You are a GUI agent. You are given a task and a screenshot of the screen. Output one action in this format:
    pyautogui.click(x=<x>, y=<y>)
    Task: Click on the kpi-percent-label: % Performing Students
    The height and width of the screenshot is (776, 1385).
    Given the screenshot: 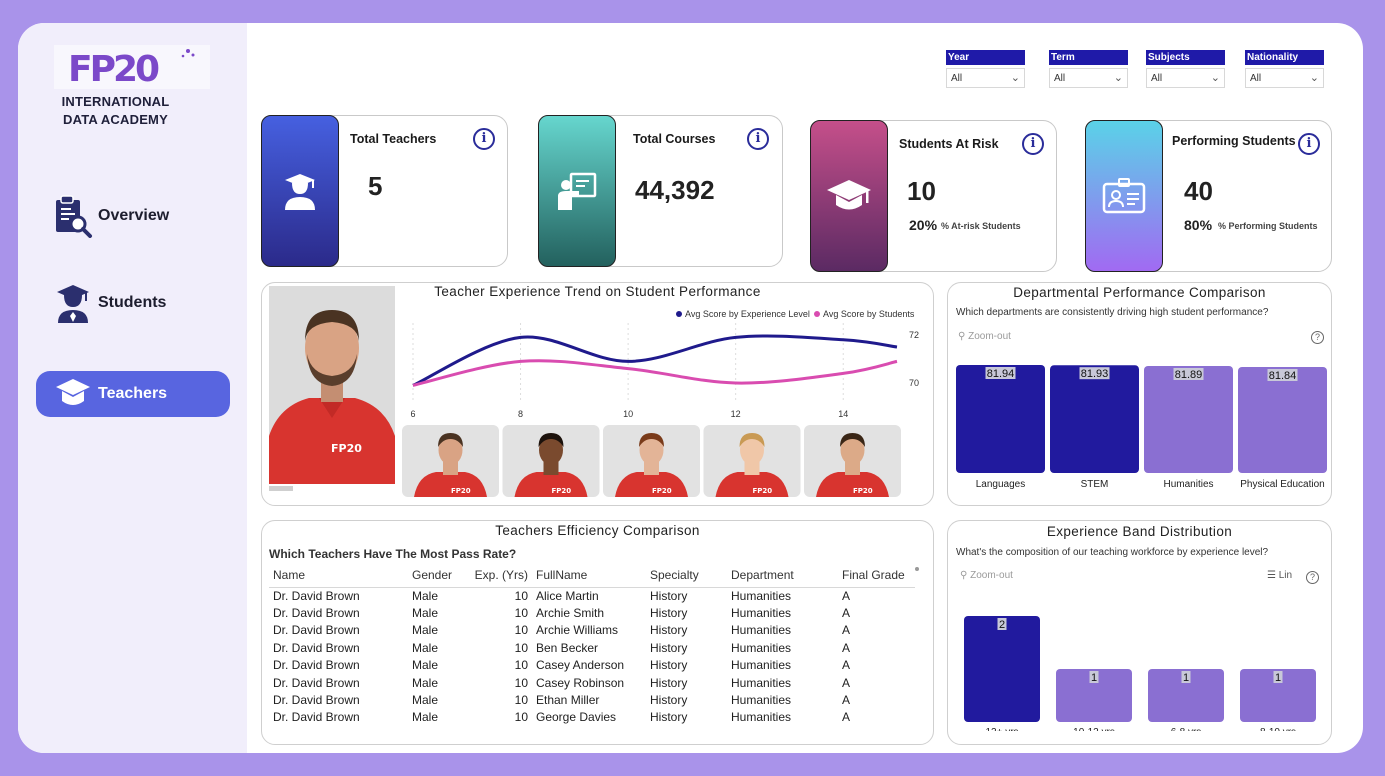 What is the action you would take?
    pyautogui.click(x=1268, y=226)
    